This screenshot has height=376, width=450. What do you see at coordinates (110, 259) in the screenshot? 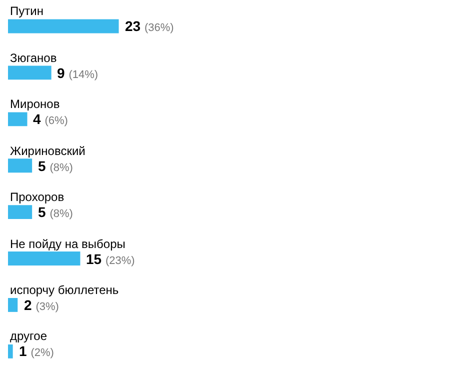
I see `data-label: 15 (23%)` at bounding box center [110, 259].